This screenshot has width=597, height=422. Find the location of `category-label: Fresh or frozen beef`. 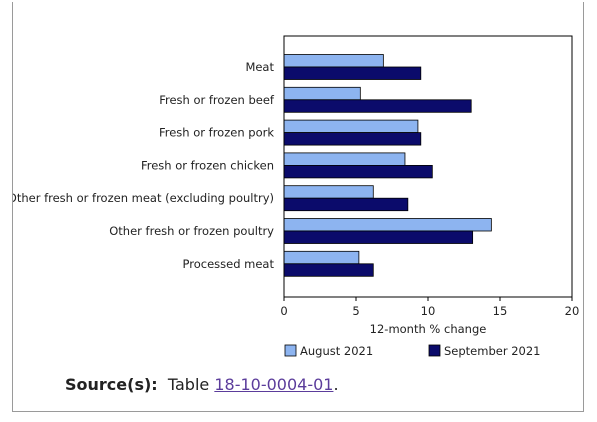

category-label: Fresh or frozen beef is located at coordinates (217, 100).